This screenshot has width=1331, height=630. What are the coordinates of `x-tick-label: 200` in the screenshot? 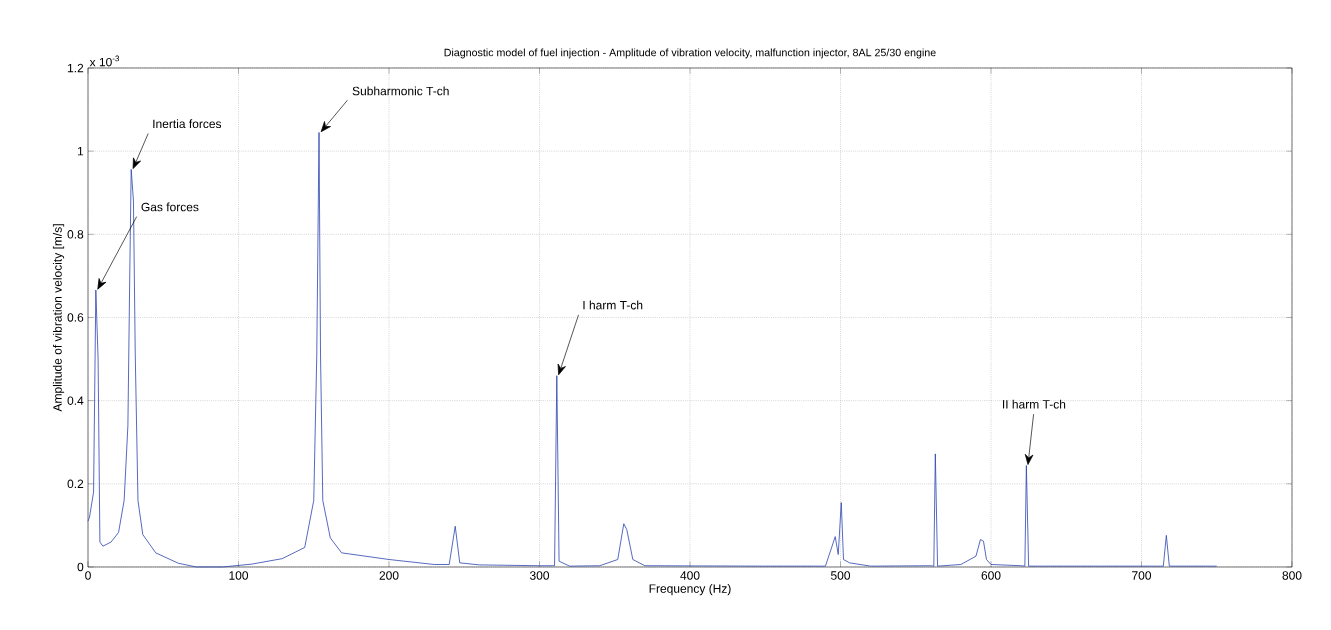 It's located at (389, 575).